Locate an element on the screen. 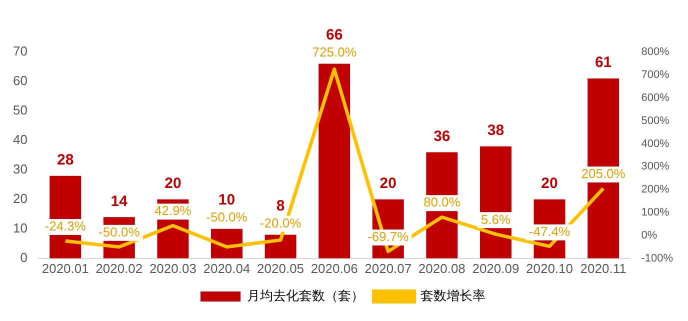 The image size is (688, 321). y2-tick-label: 300% is located at coordinates (655, 166).